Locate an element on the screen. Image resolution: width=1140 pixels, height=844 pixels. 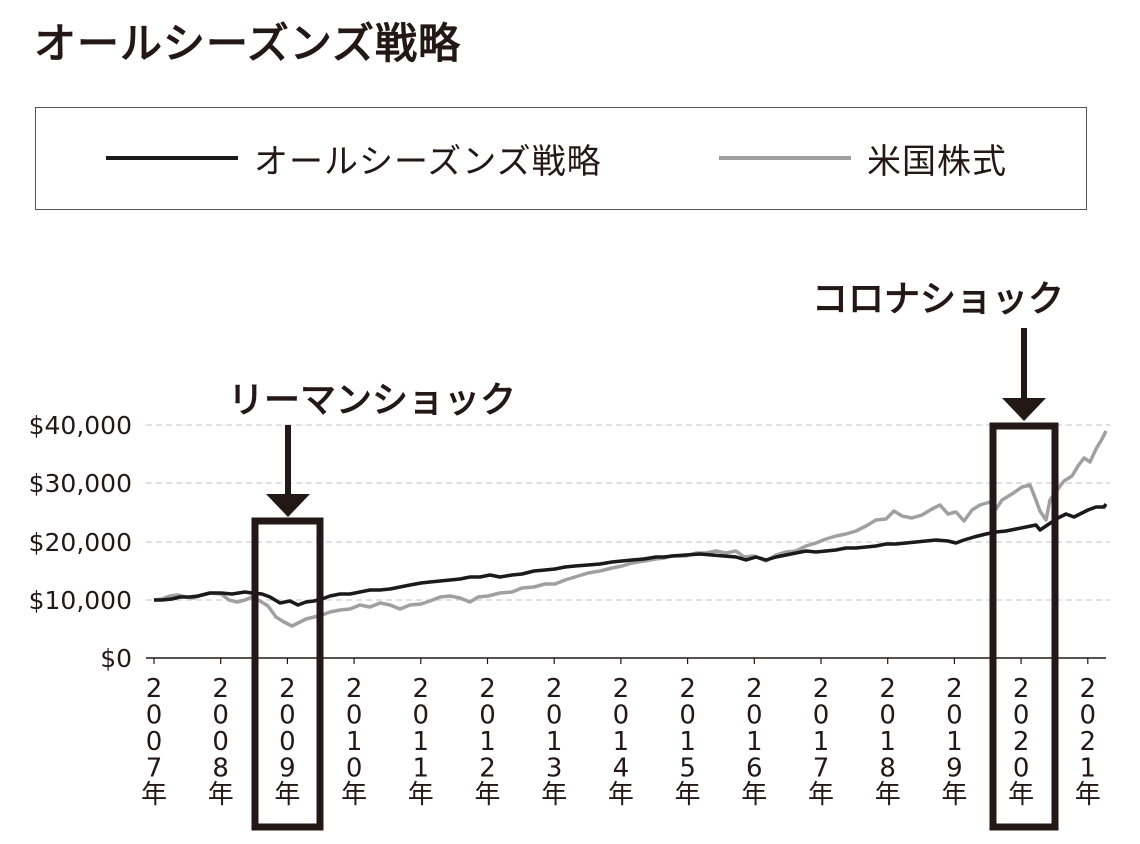
y-axis-labels: $0 $10,000 $20,000 $30,000 $40,000 is located at coordinates (80, 542).